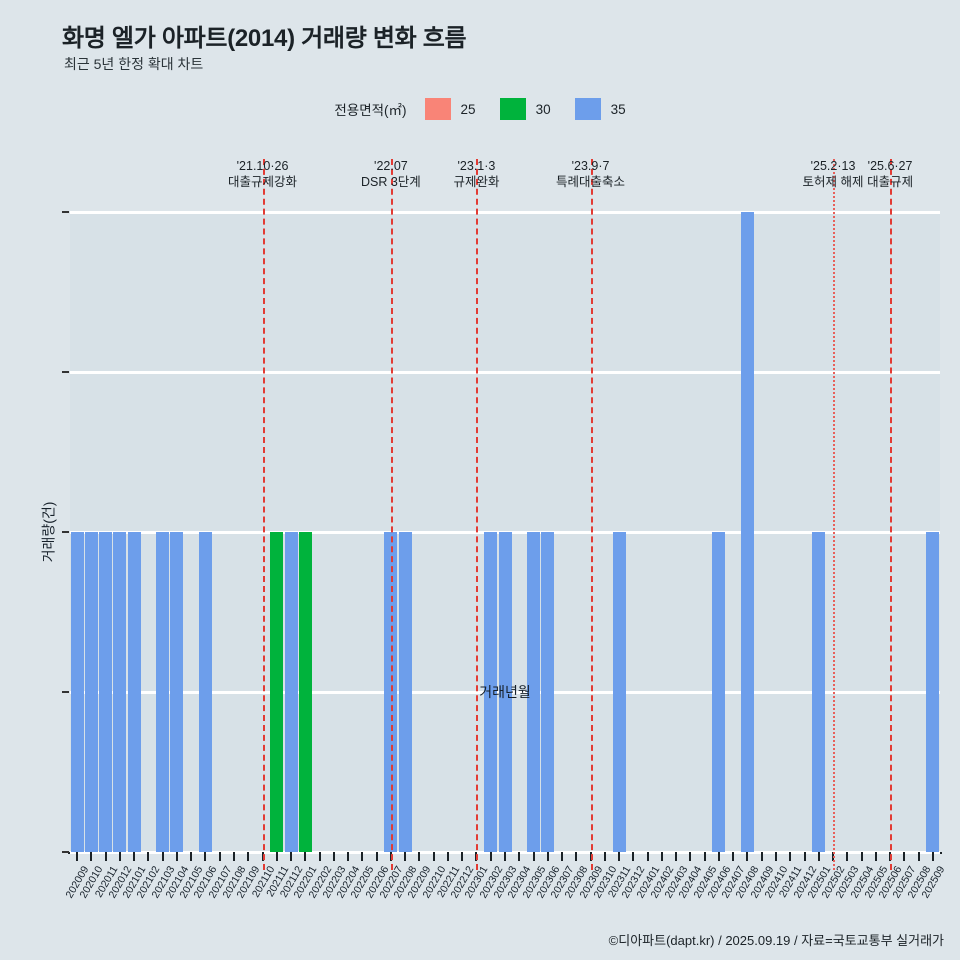 The width and height of the screenshot is (960, 960). I want to click on page-subtitle: 최근 5년 한정 확대 차트, so click(134, 64).